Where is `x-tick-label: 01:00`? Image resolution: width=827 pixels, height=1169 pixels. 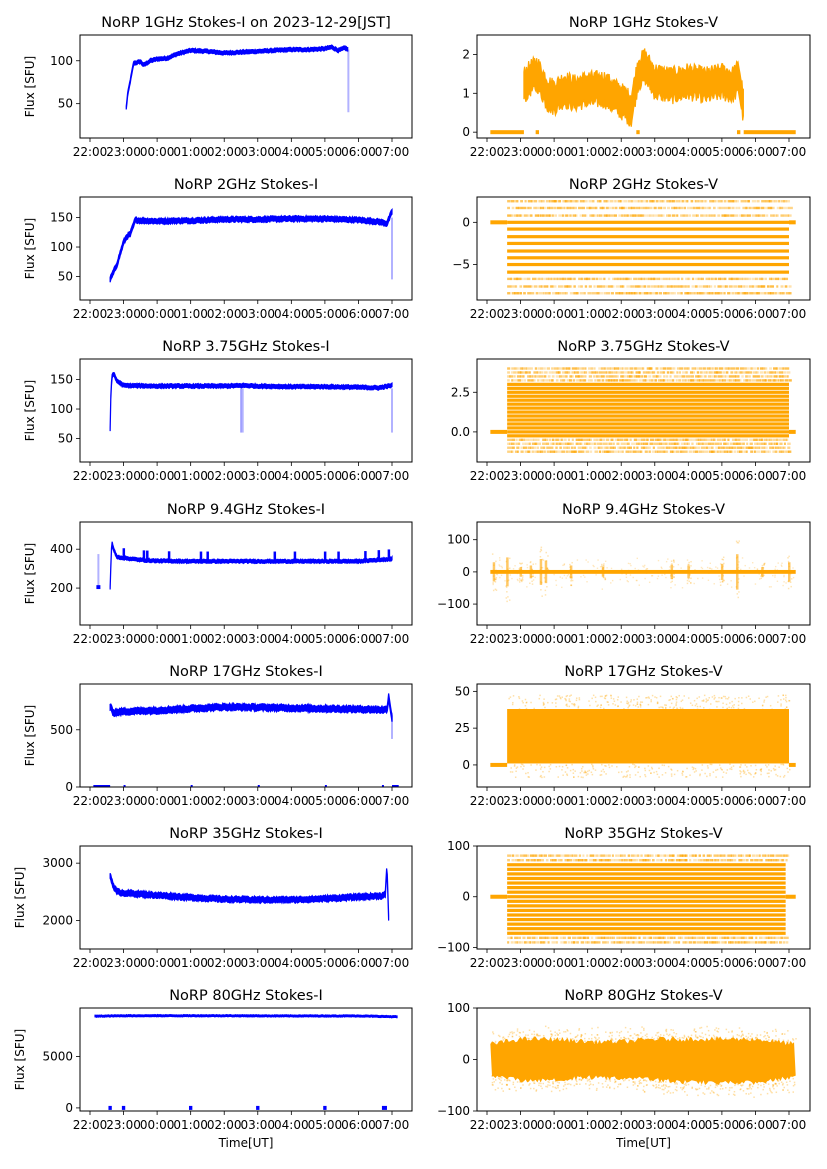 x-tick-label: 01:00 is located at coordinates (587, 152).